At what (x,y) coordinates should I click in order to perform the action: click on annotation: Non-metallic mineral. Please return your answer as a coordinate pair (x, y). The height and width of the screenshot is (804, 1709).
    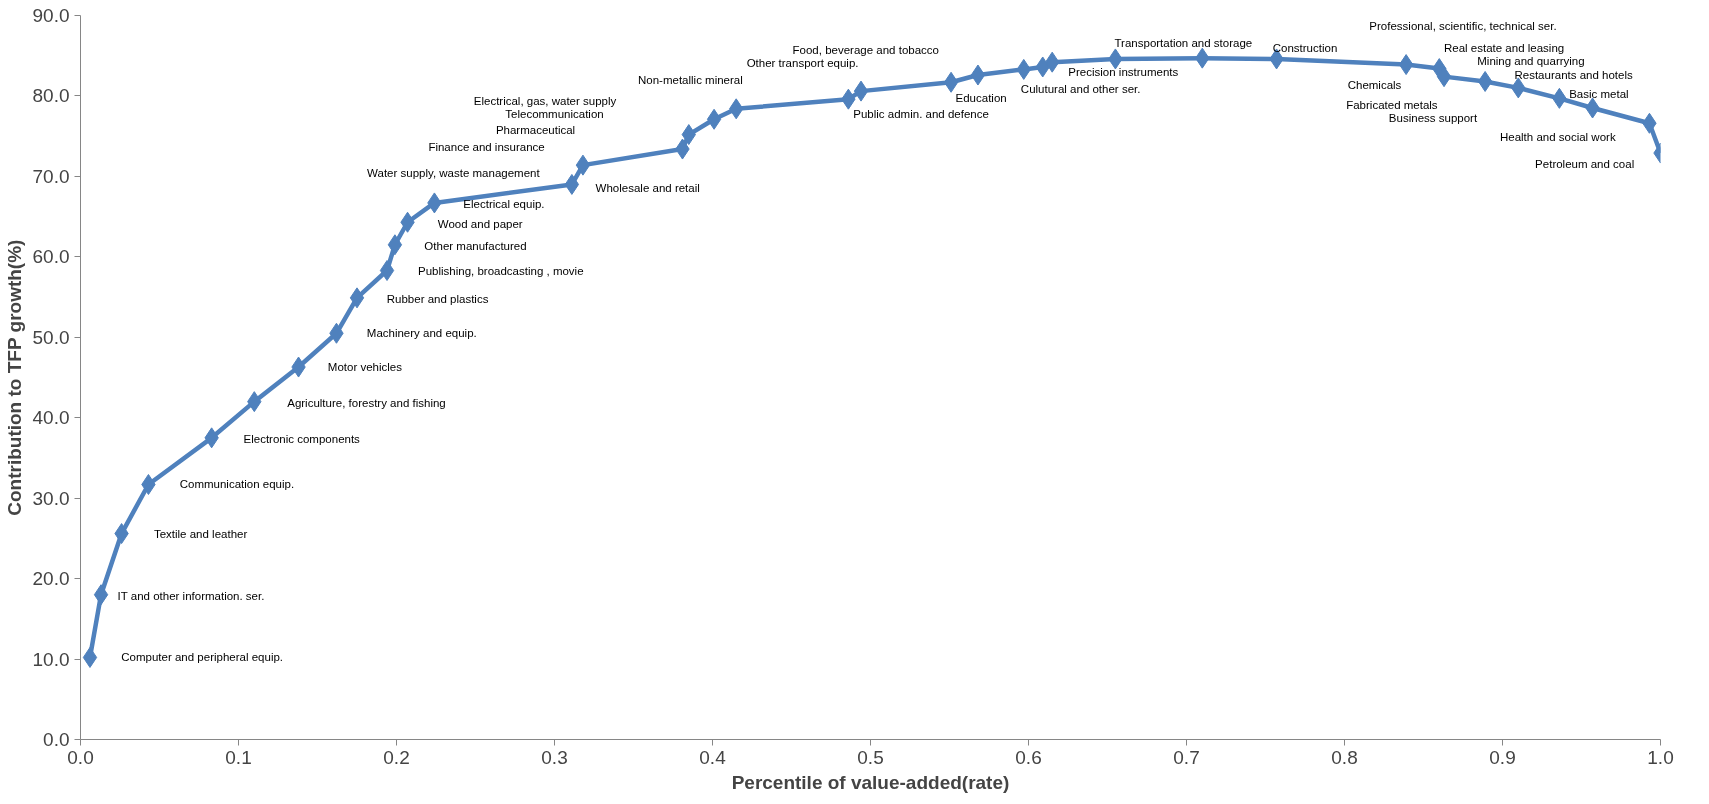
    Looking at the image, I should click on (690, 79).